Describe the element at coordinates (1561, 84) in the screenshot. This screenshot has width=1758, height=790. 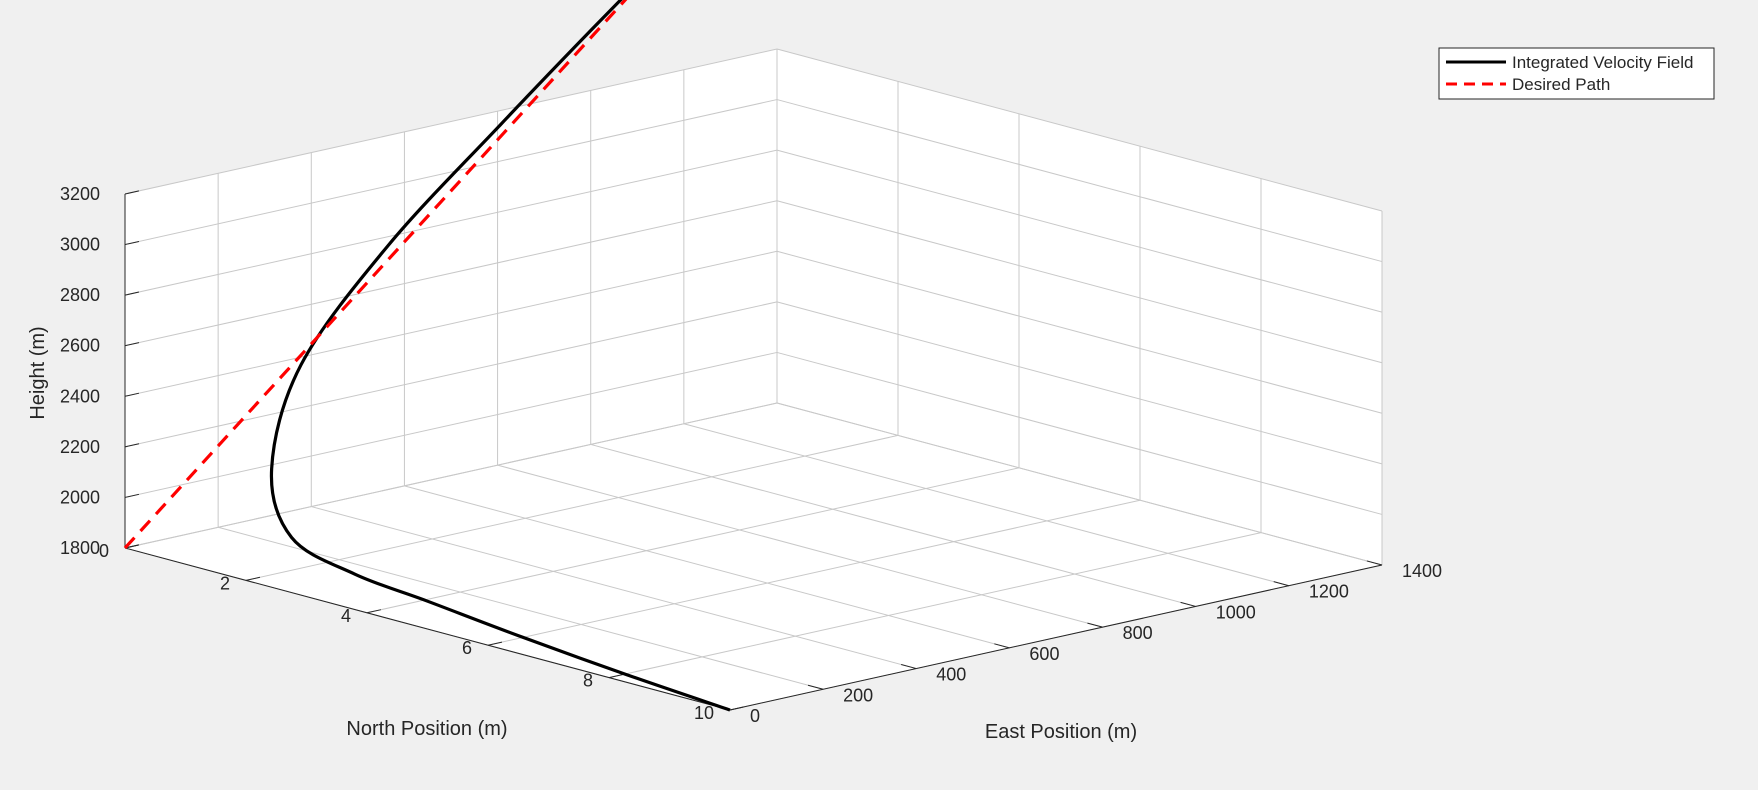
I see `legend-label-desired: Desired Path` at that location.